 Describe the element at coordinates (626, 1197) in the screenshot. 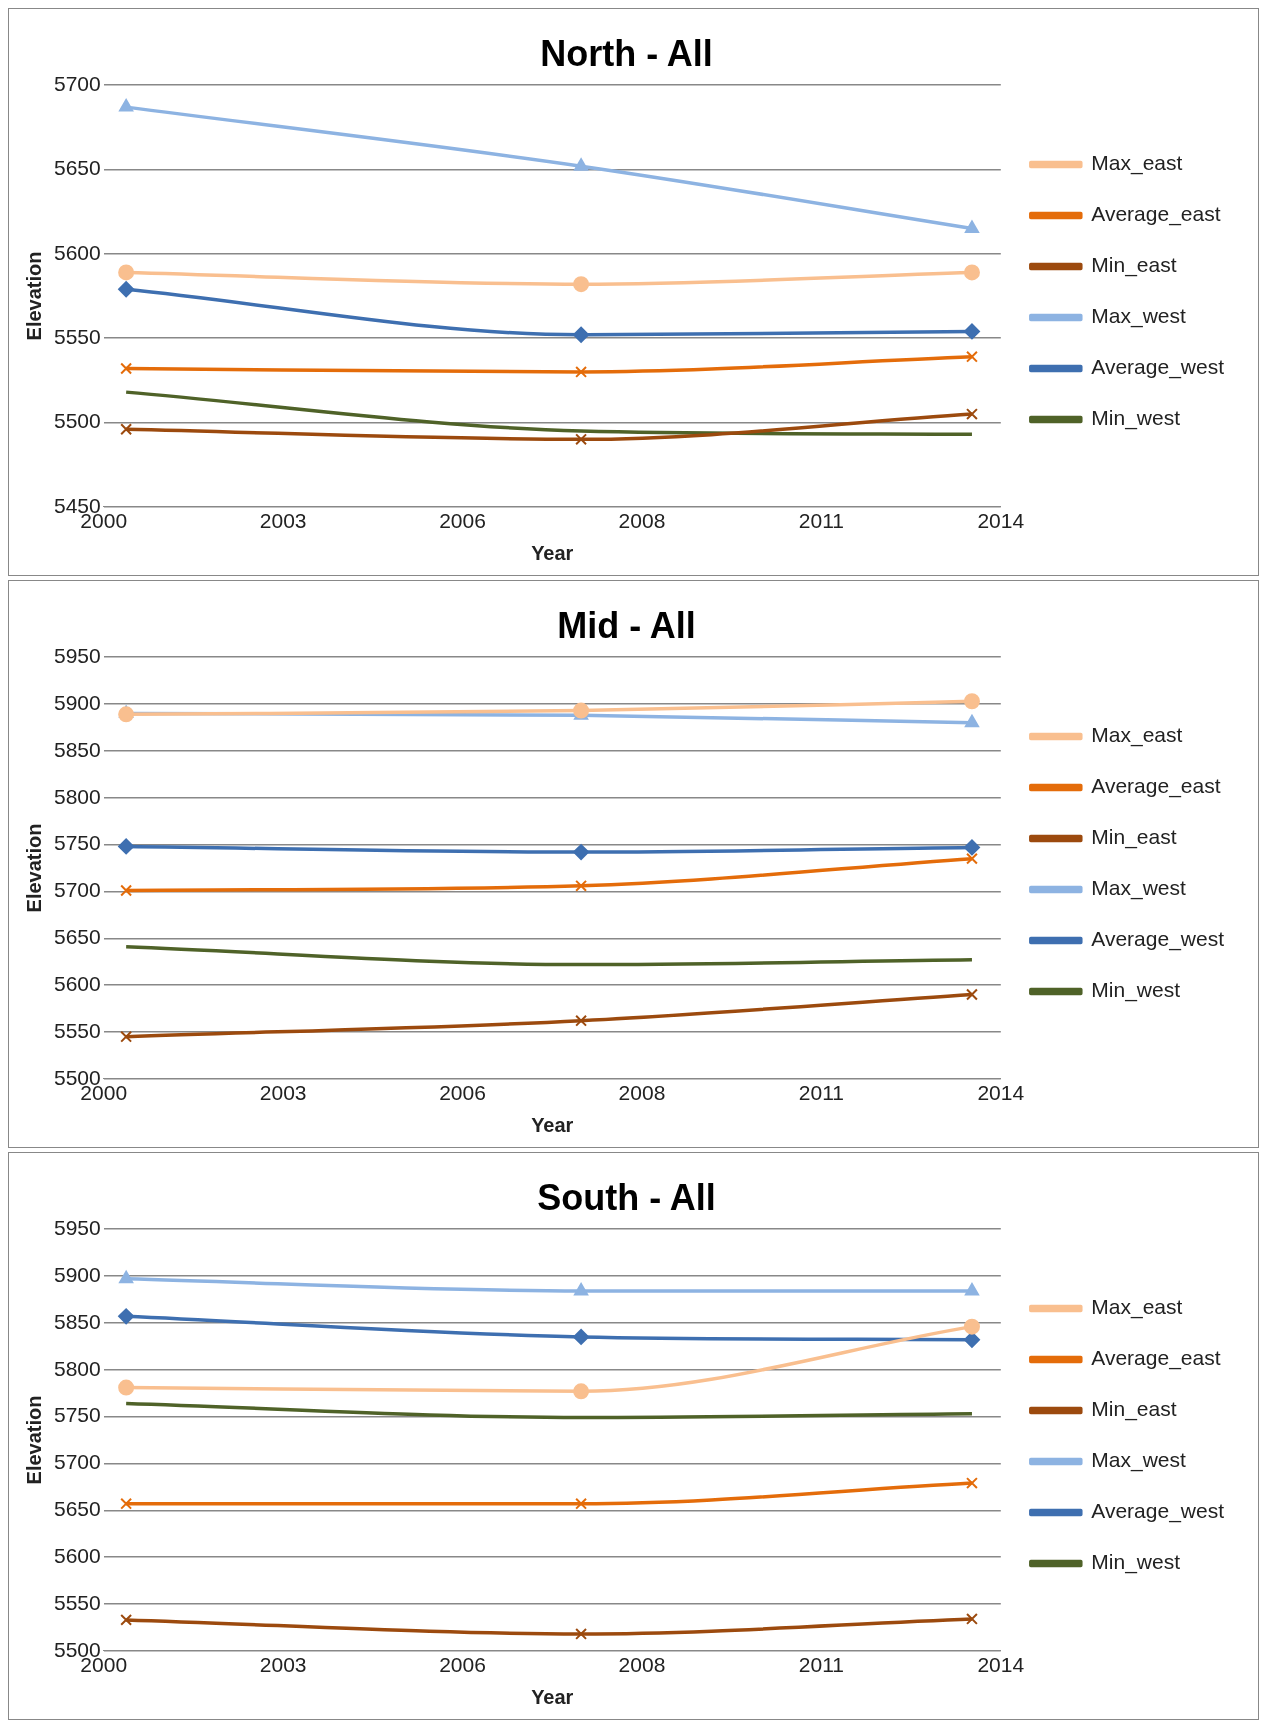

I see `chart-title: South - All` at that location.